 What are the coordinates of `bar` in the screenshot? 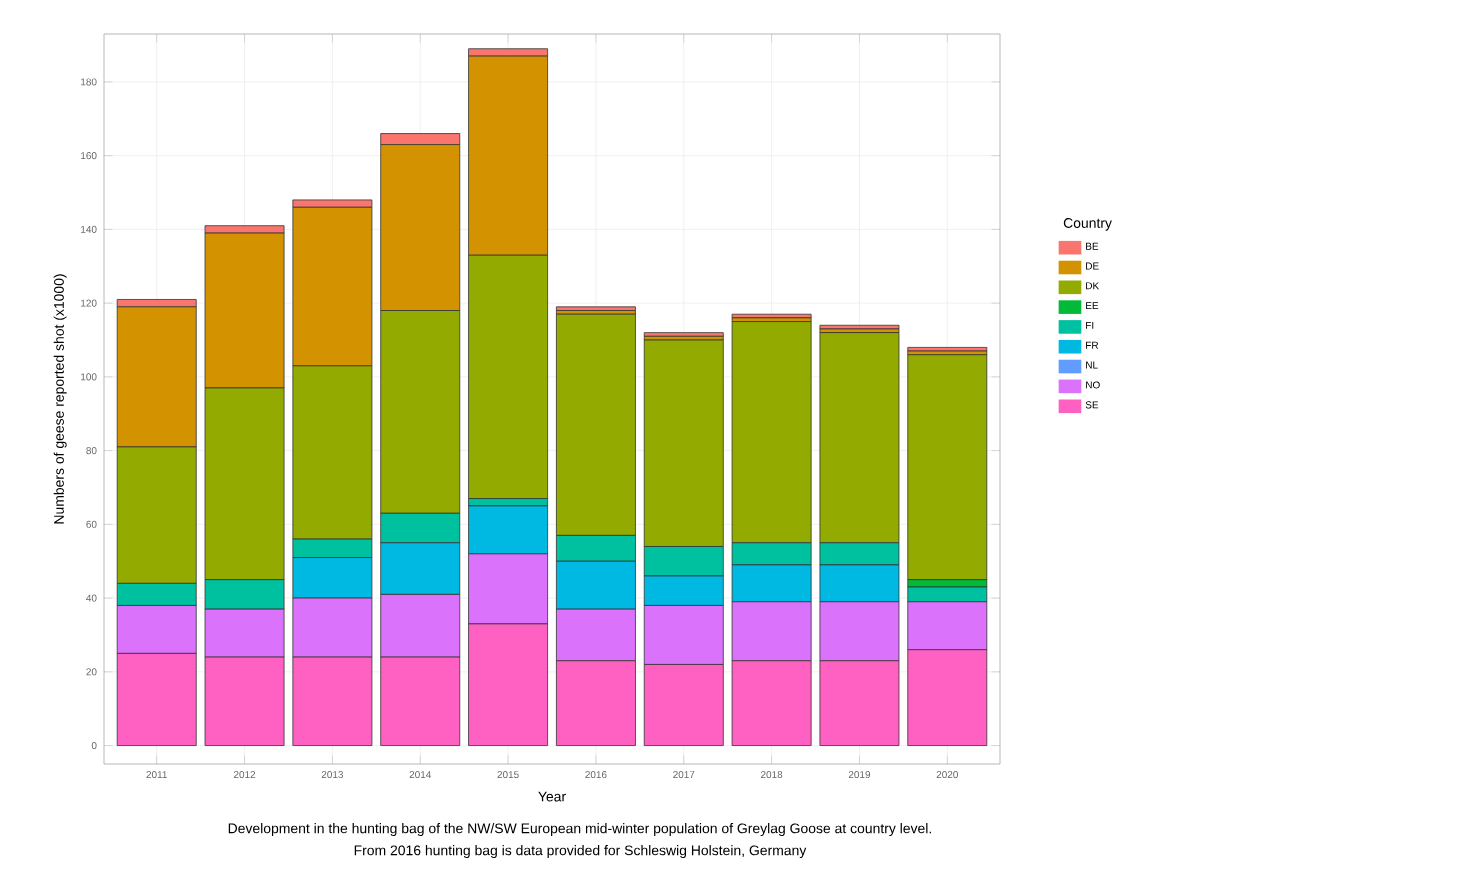 It's located at (947, 467).